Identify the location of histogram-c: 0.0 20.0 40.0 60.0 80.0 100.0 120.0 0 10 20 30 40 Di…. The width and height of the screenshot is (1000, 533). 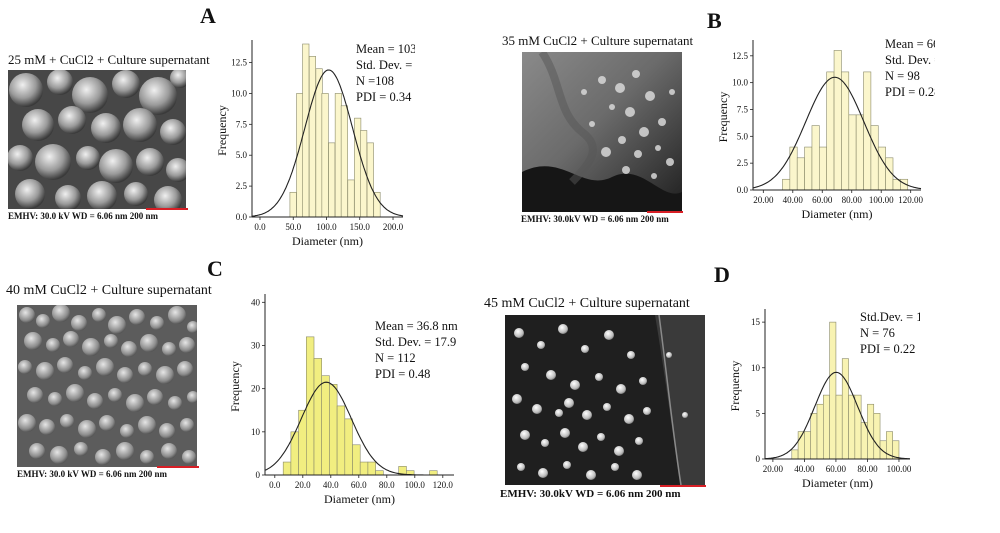
(343, 400).